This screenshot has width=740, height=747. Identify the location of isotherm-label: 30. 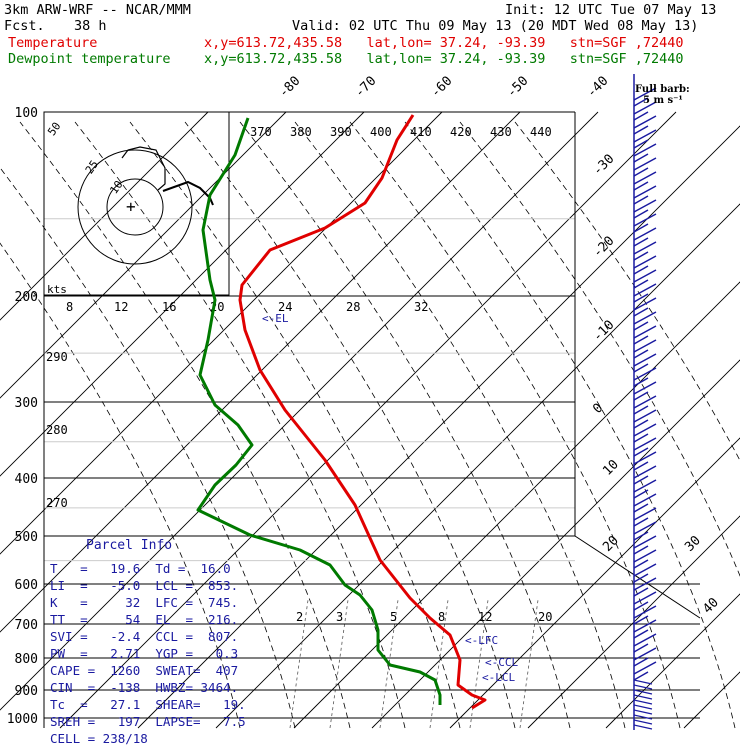
(693, 544).